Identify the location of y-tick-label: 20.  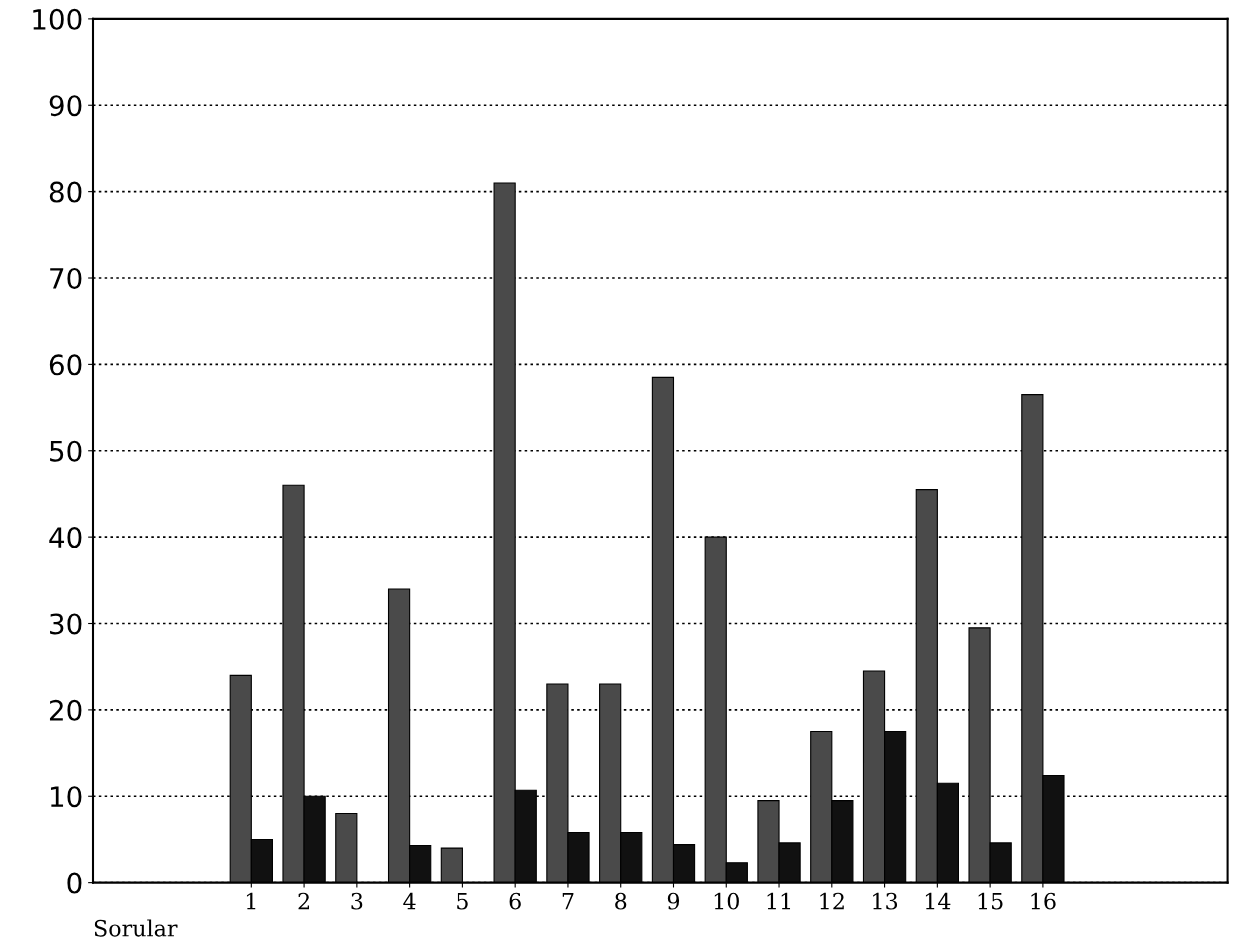
(65, 710).